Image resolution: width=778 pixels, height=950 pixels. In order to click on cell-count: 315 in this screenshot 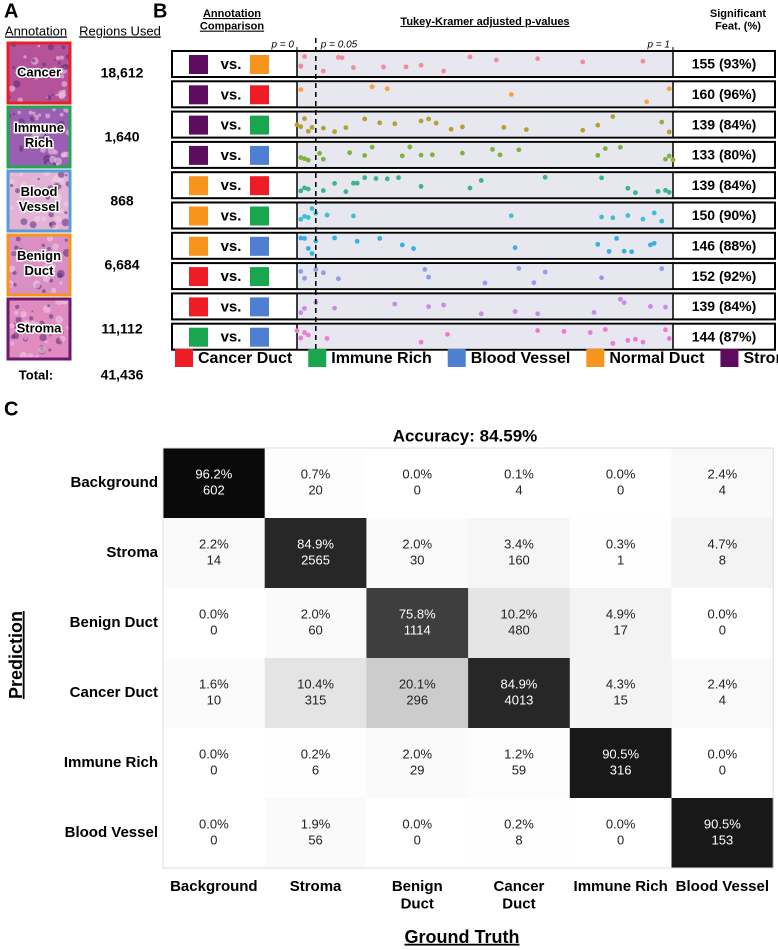, I will do `click(316, 699)`.